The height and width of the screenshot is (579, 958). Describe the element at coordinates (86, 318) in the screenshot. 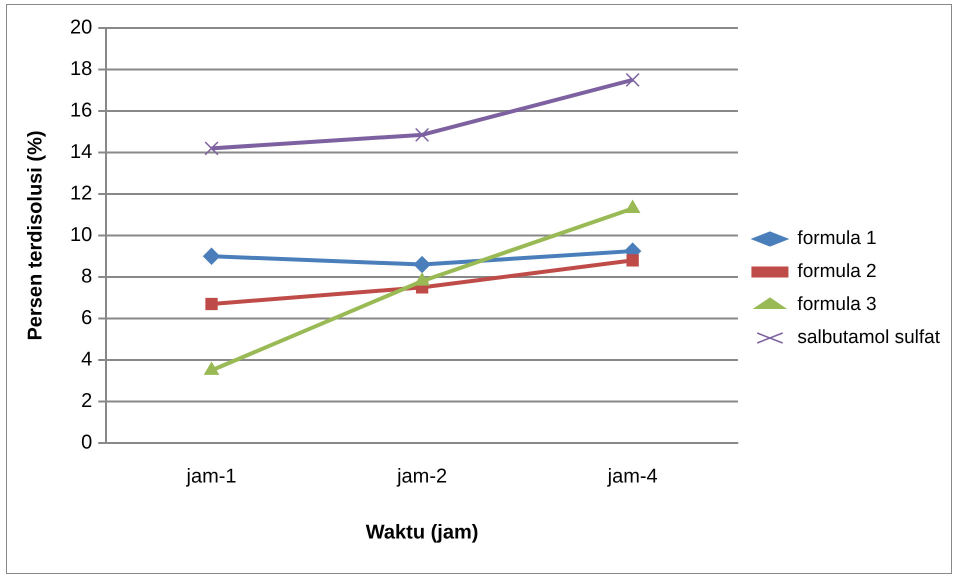

I see `y-tick-label: 6` at that location.